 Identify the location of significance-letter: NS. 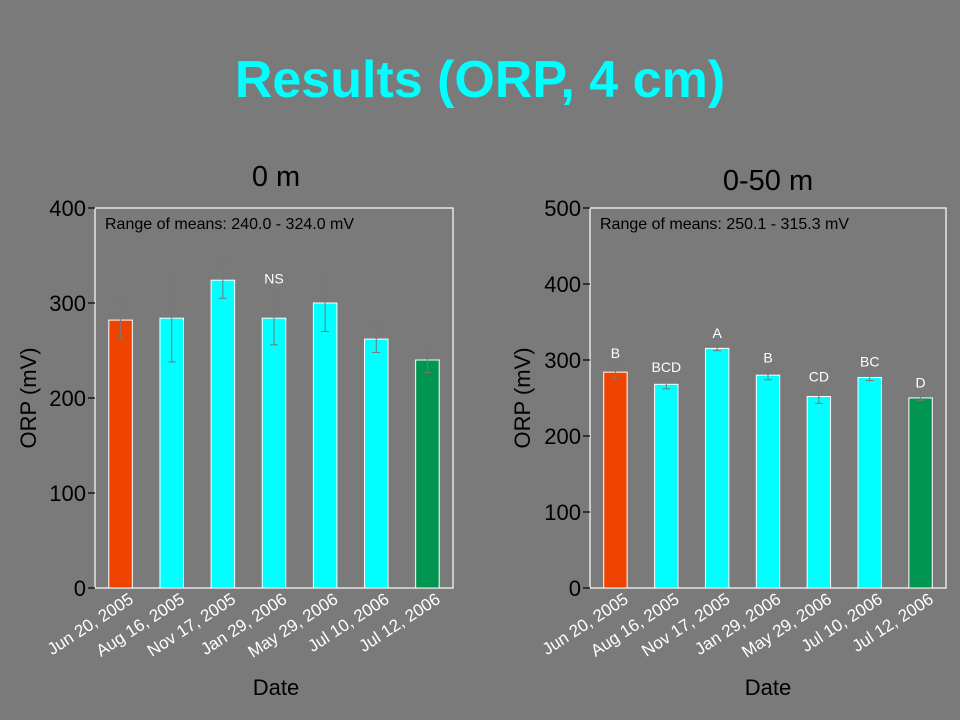
(273, 279).